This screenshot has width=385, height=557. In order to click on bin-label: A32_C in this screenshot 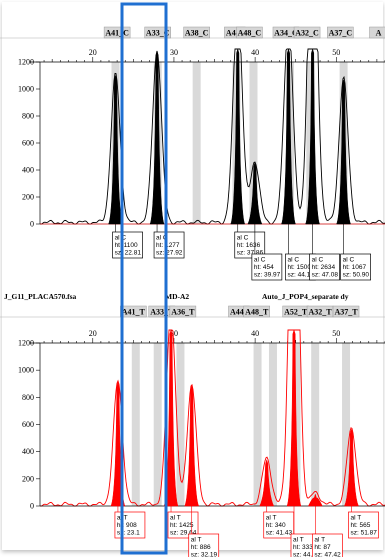, I will do `click(307, 33)`.